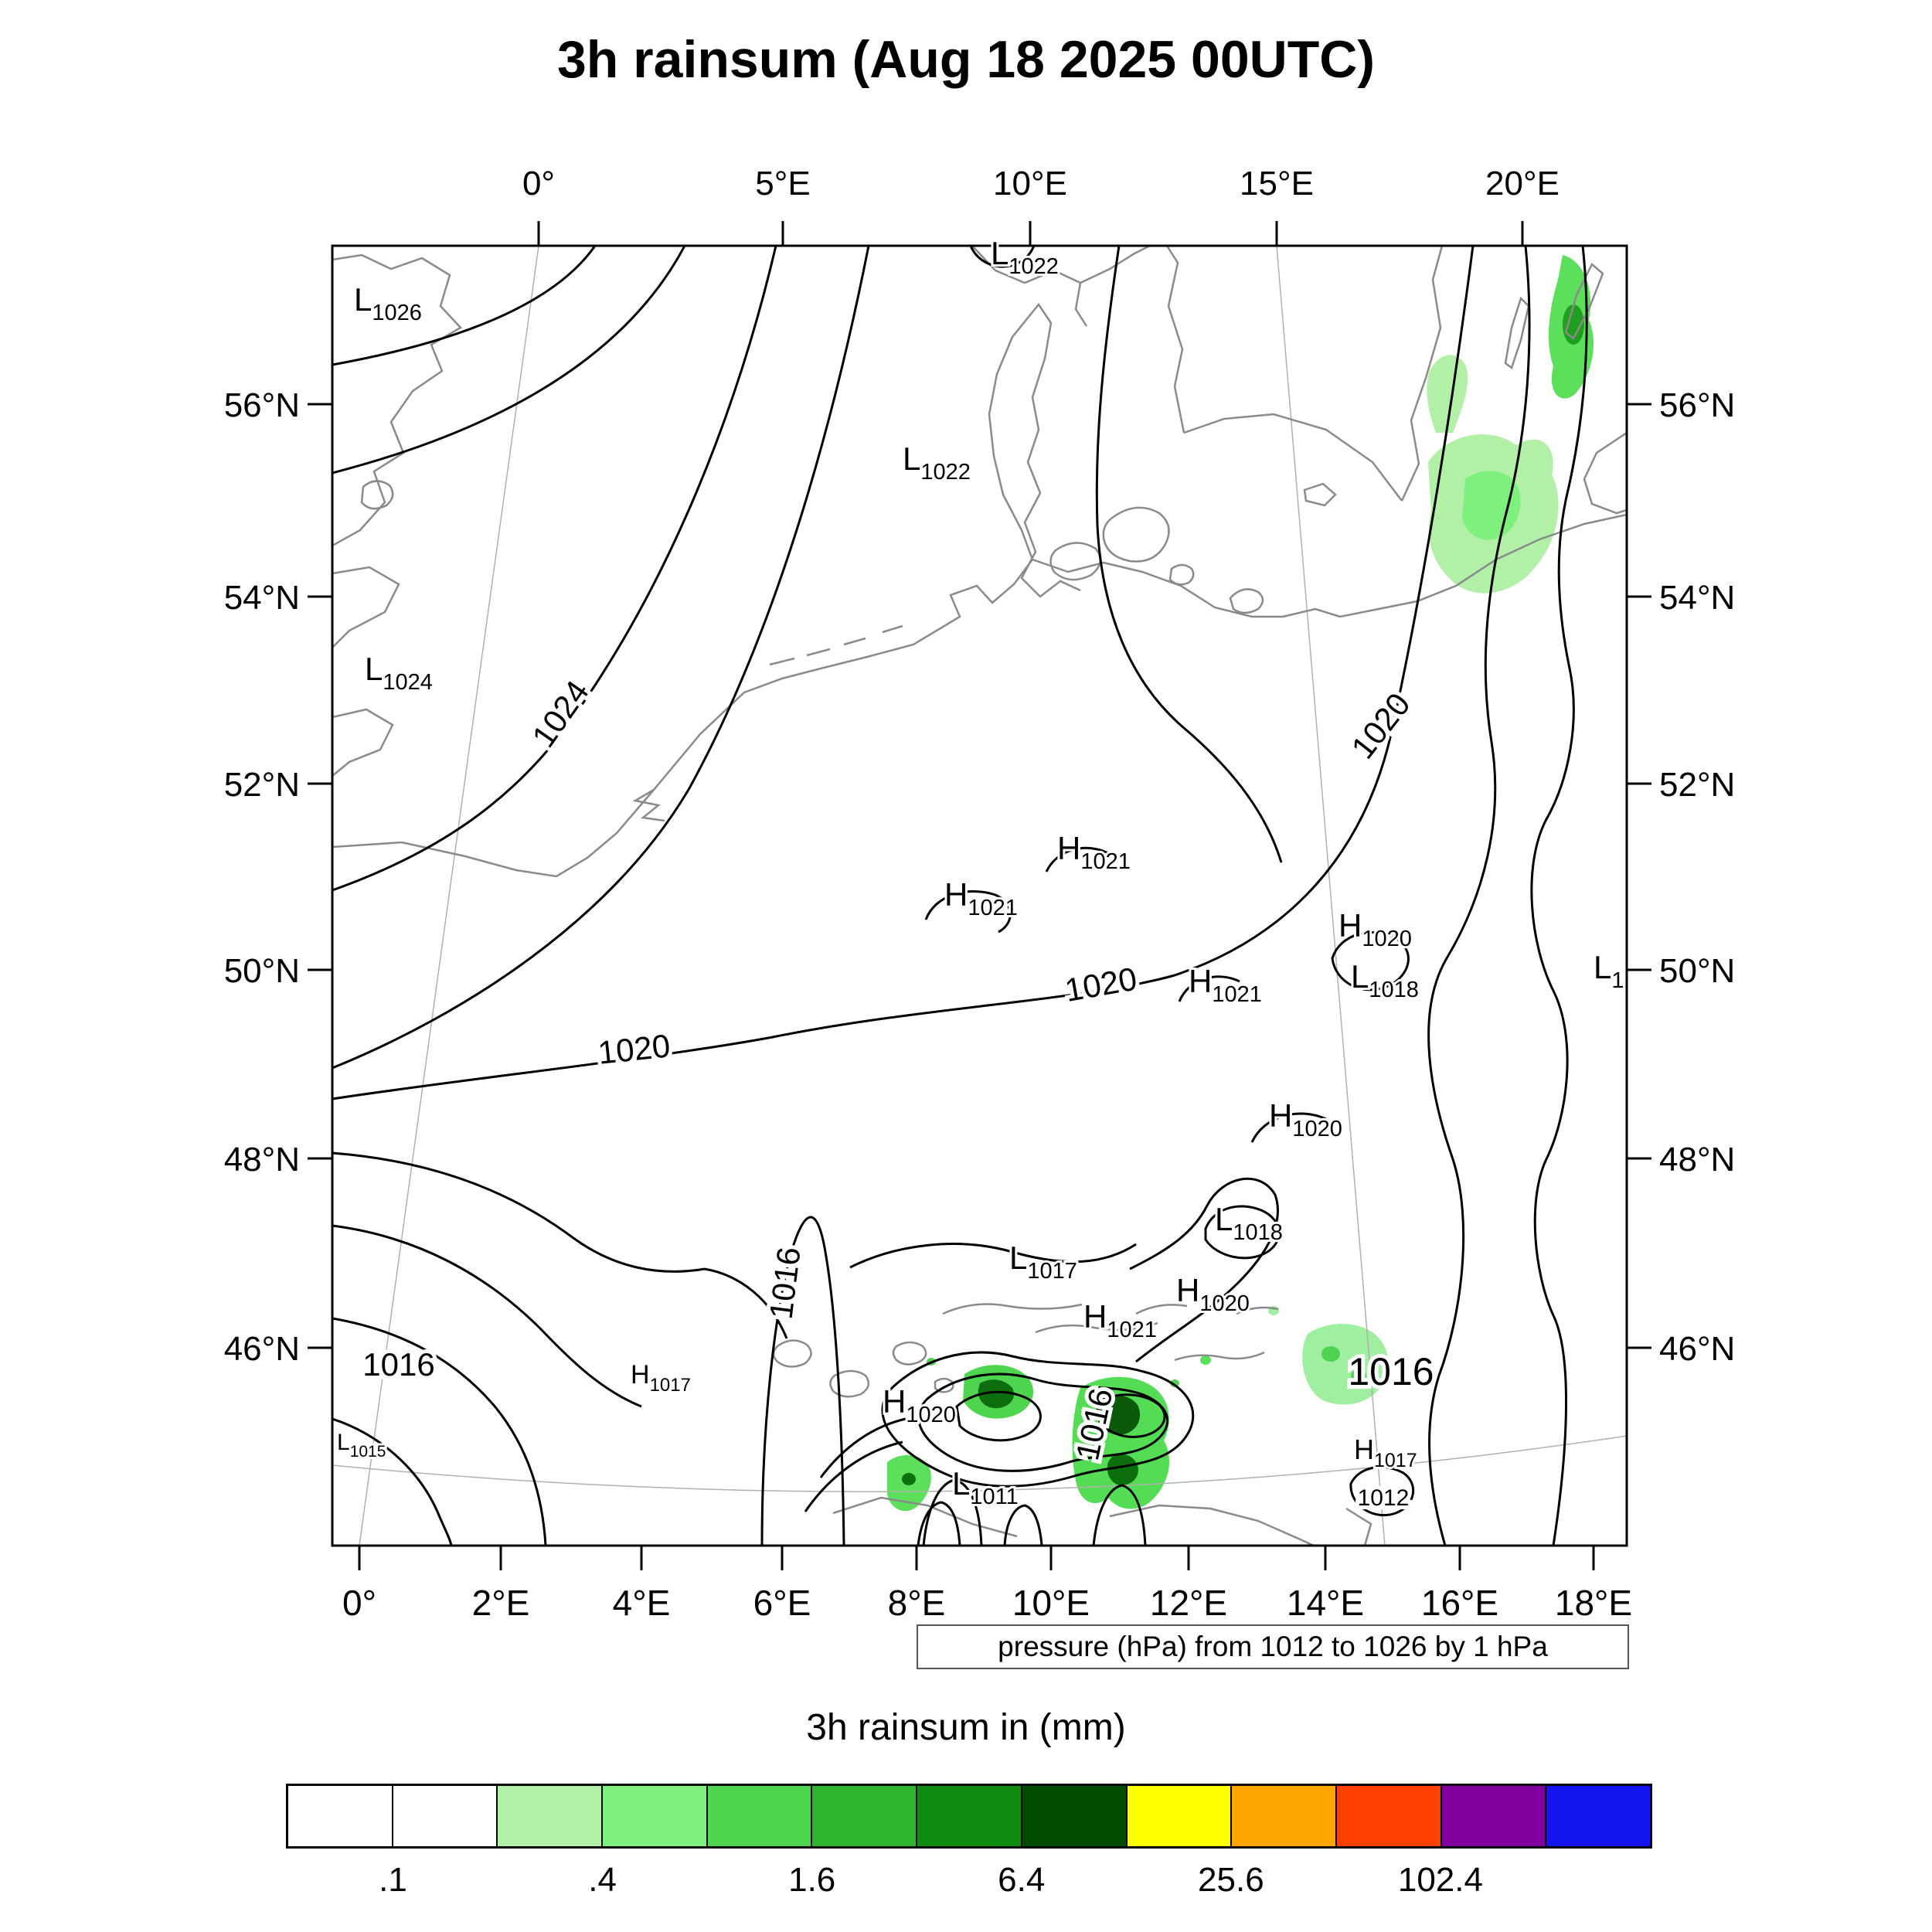  Describe the element at coordinates (501, 1603) in the screenshot. I see `axis-label-bottom: 2°E` at that location.